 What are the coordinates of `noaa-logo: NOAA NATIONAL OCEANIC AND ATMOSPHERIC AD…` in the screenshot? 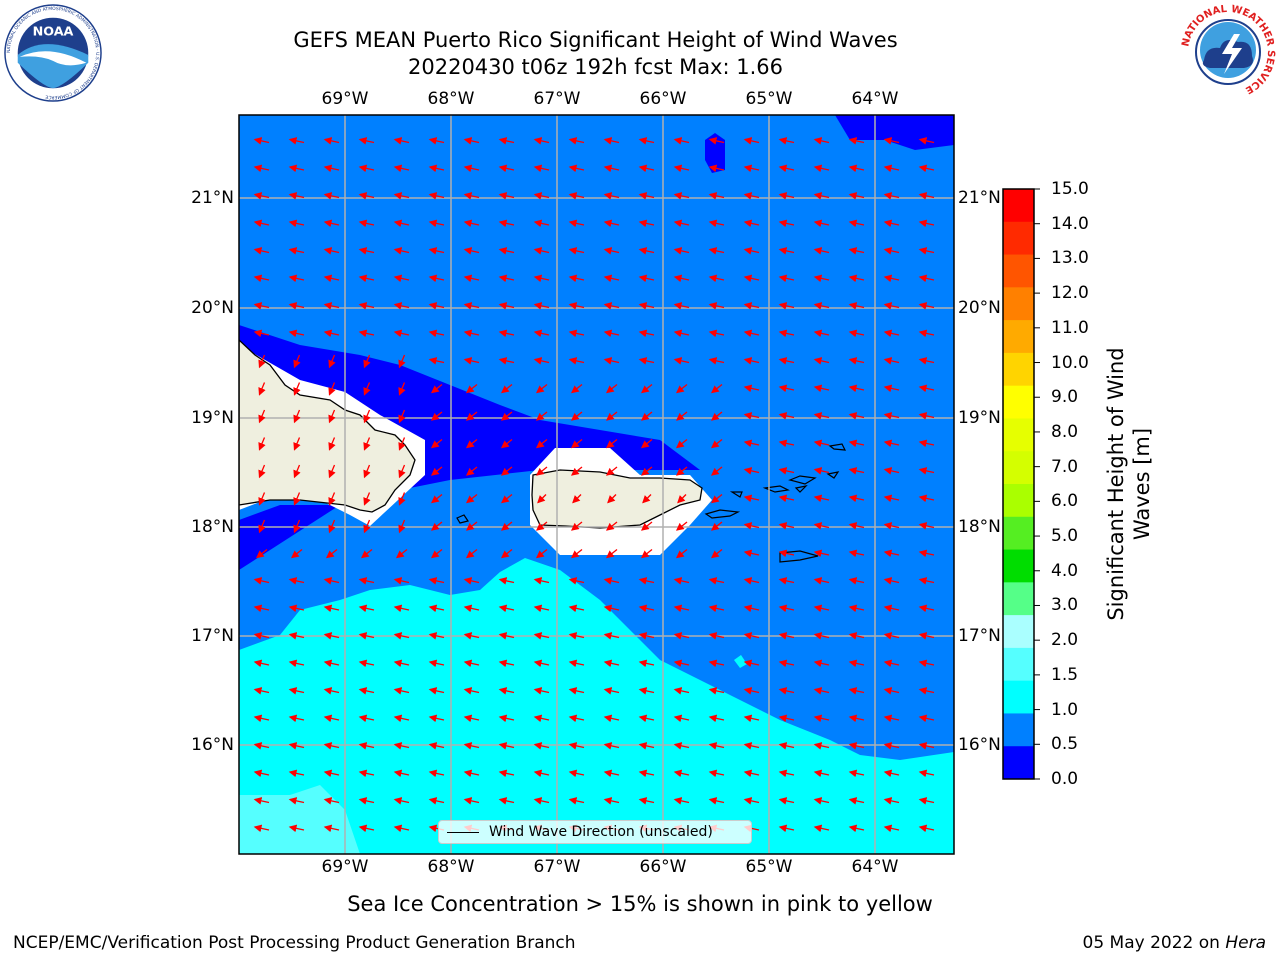 It's located at (53, 53).